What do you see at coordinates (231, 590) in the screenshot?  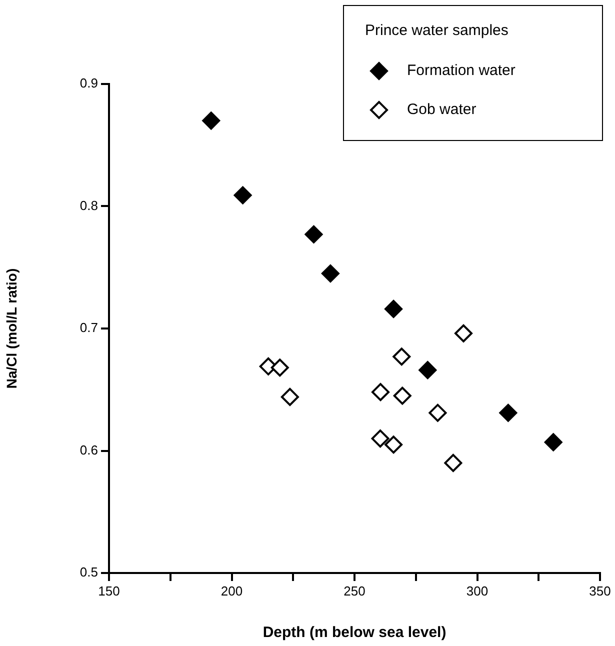 I see `x-tick-label: 200` at bounding box center [231, 590].